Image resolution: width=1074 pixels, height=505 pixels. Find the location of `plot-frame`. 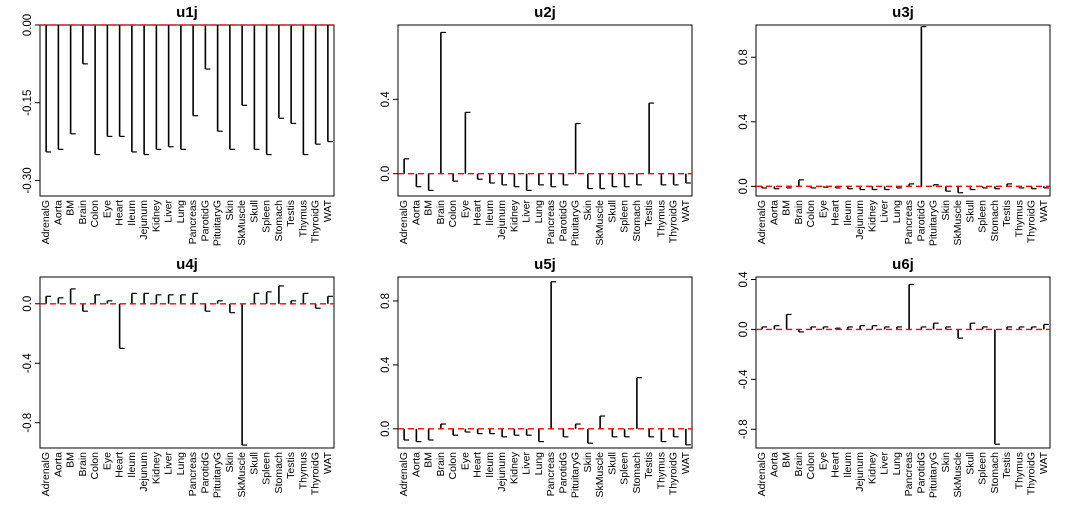

plot-frame is located at coordinates (903, 362).